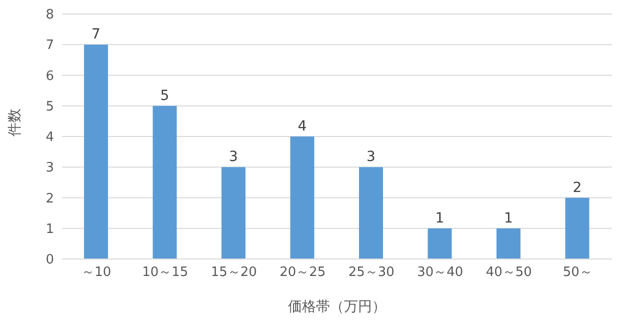  Describe the element at coordinates (337, 307) in the screenshot. I see `x-axis-title: 価格帯（万円）` at that location.